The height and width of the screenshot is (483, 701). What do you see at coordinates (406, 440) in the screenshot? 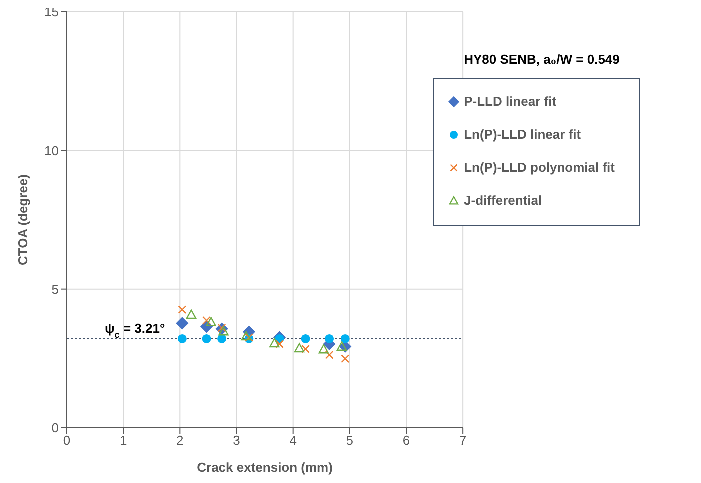
I see `x-tick-label: 6` at bounding box center [406, 440].